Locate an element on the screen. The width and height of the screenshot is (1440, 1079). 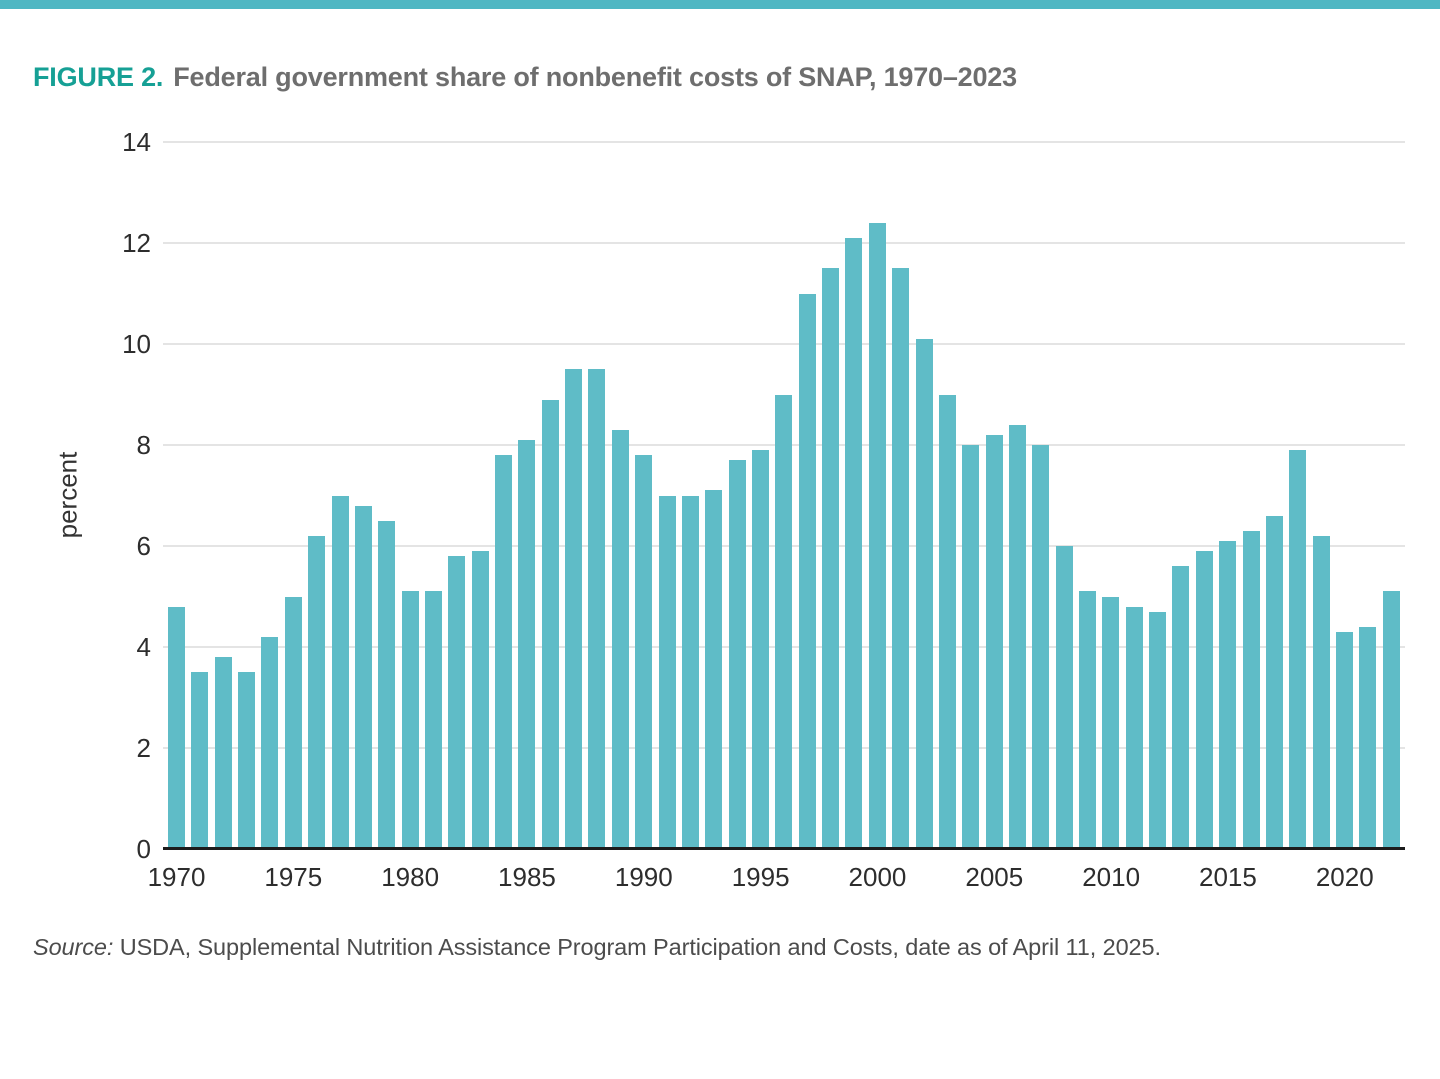
bar-1998 is located at coordinates (831, 558).